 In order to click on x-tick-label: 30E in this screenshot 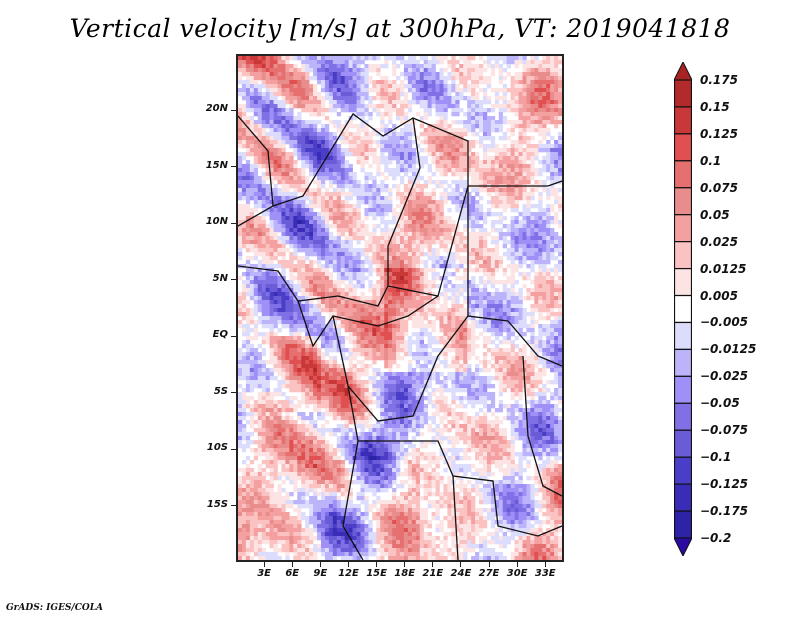, I will do `click(517, 573)`.